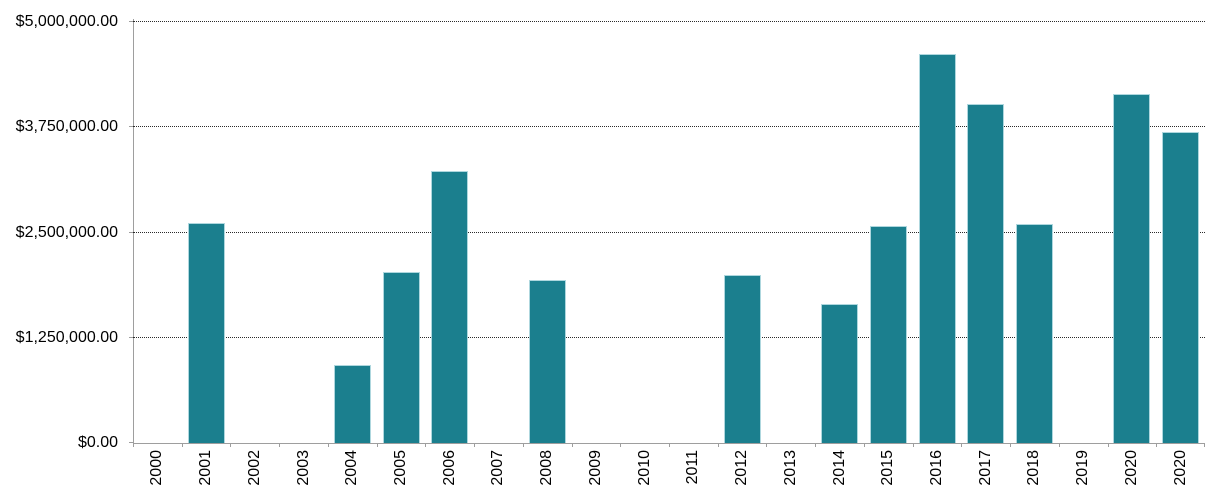 This screenshot has width=1207, height=496. Describe the element at coordinates (1033, 468) in the screenshot. I see `x-axis-tick-label: 2018` at that location.